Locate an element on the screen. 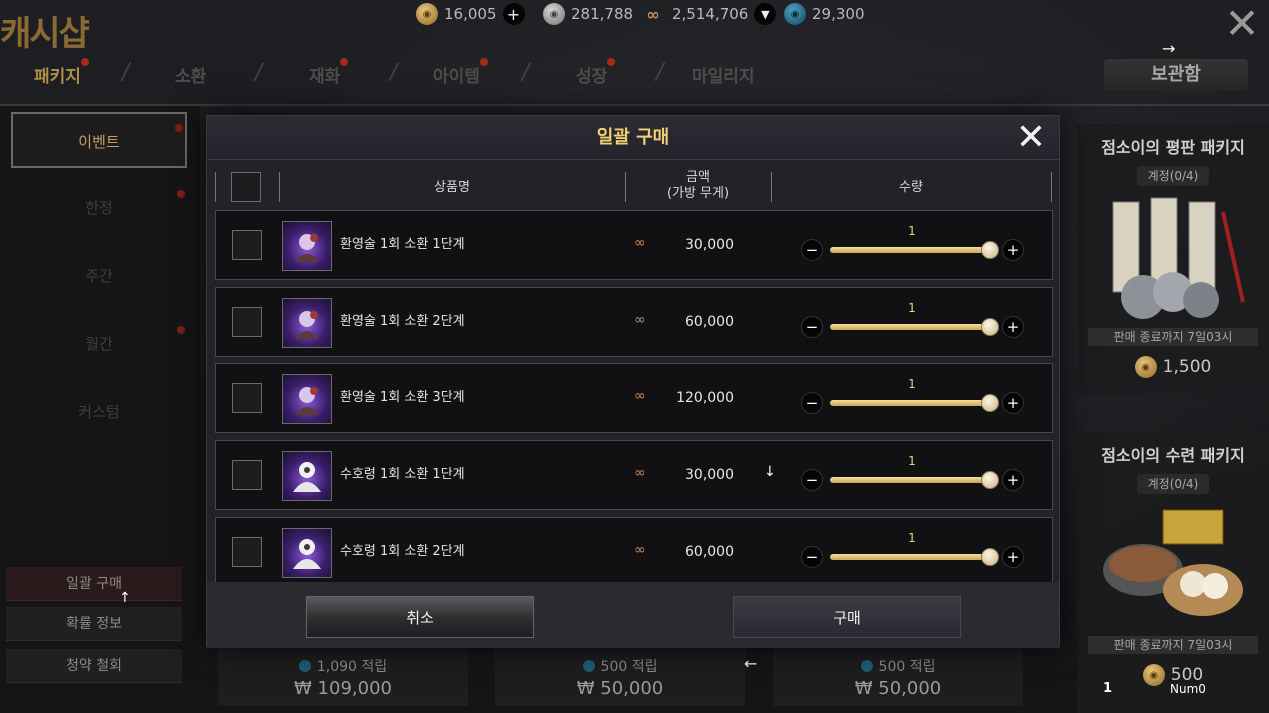  copper-amount: 2,514,706 is located at coordinates (710, 14).